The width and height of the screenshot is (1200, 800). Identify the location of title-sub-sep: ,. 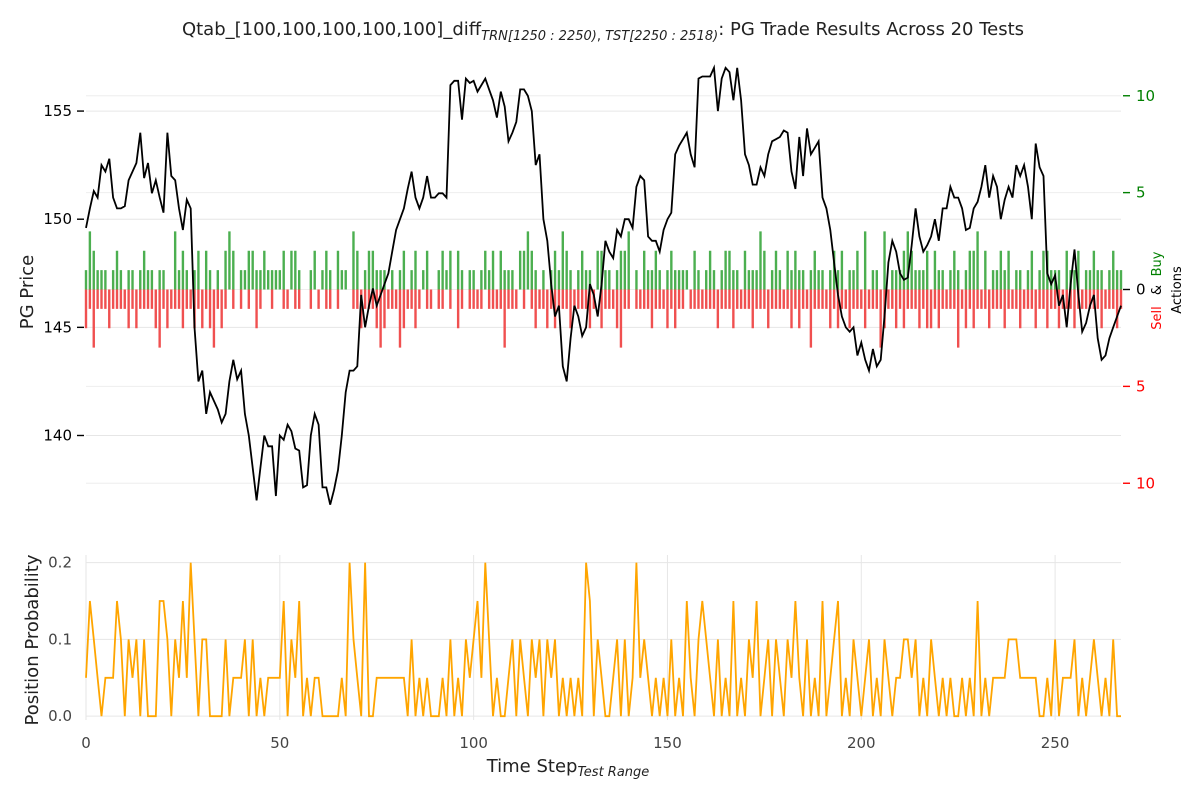
(601, 36).